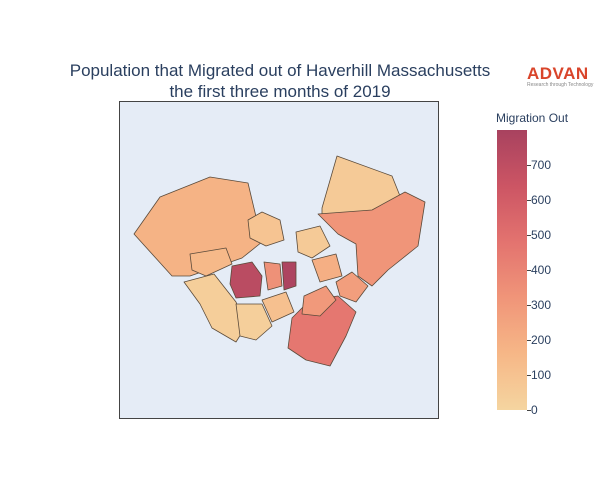  What do you see at coordinates (319, 301) in the screenshot?
I see `census-tract-center-south` at bounding box center [319, 301].